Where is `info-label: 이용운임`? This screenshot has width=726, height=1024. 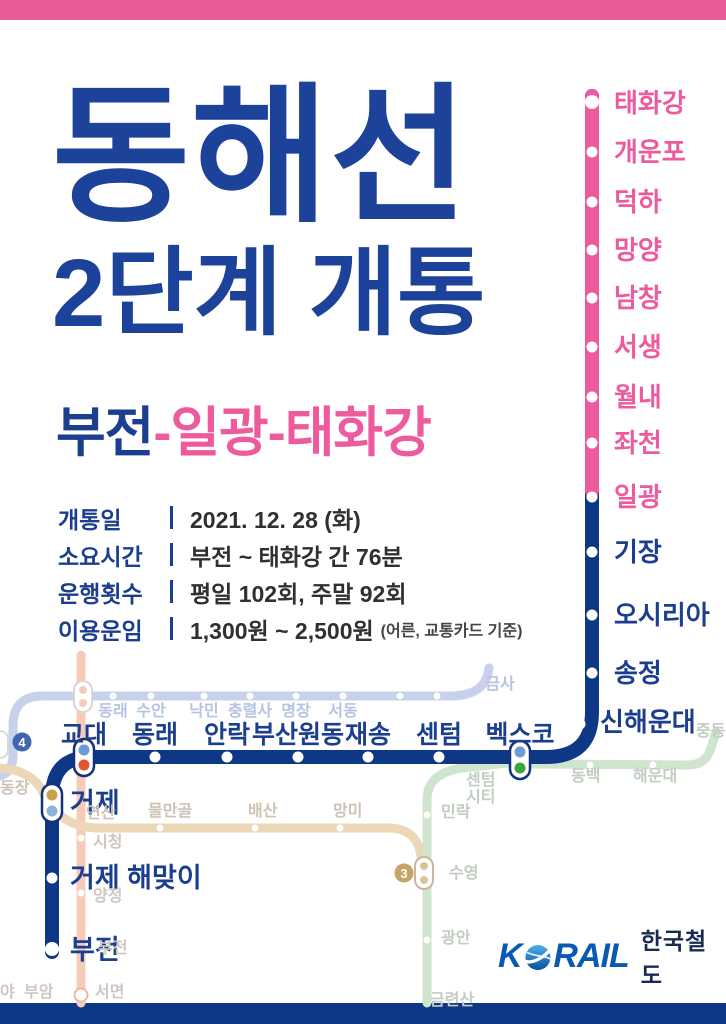 info-label: 이용운임 is located at coordinates (100, 630).